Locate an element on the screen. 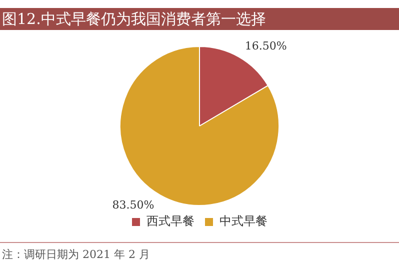  data-label: 16.50% is located at coordinates (265, 45).